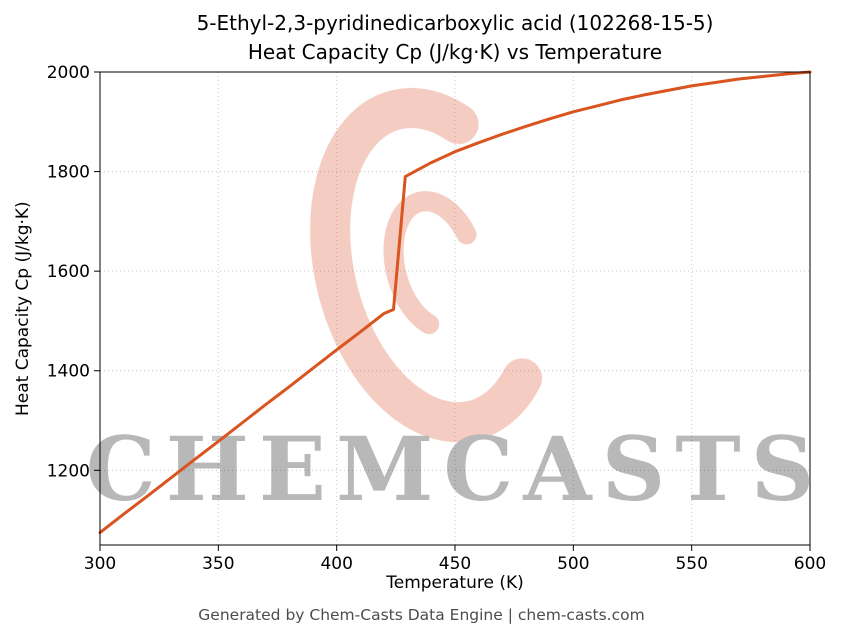 This screenshot has width=843, height=644. Describe the element at coordinates (430, 263) in the screenshot. I see `logo-inner-swirl` at that location.